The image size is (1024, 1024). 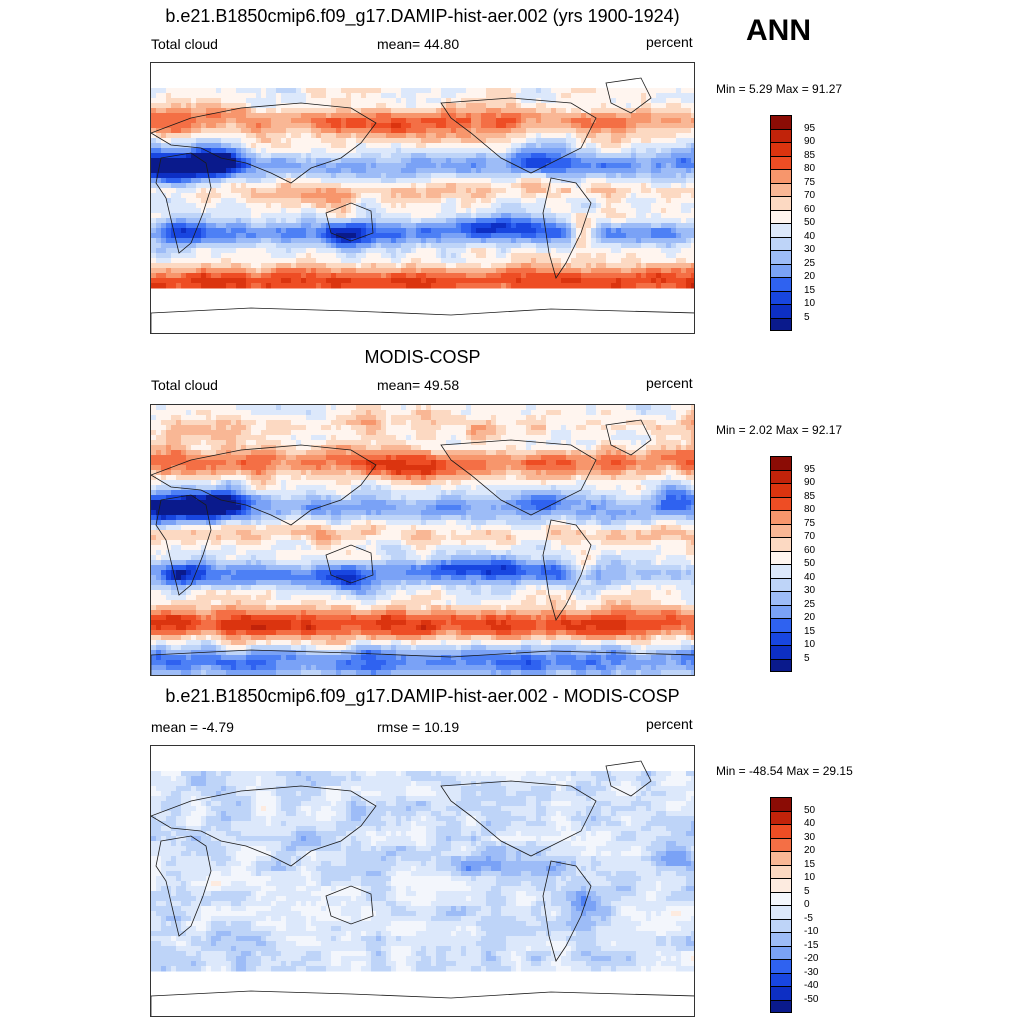 I want to click on panel-title: MODIS-COSP, so click(x=422, y=357).